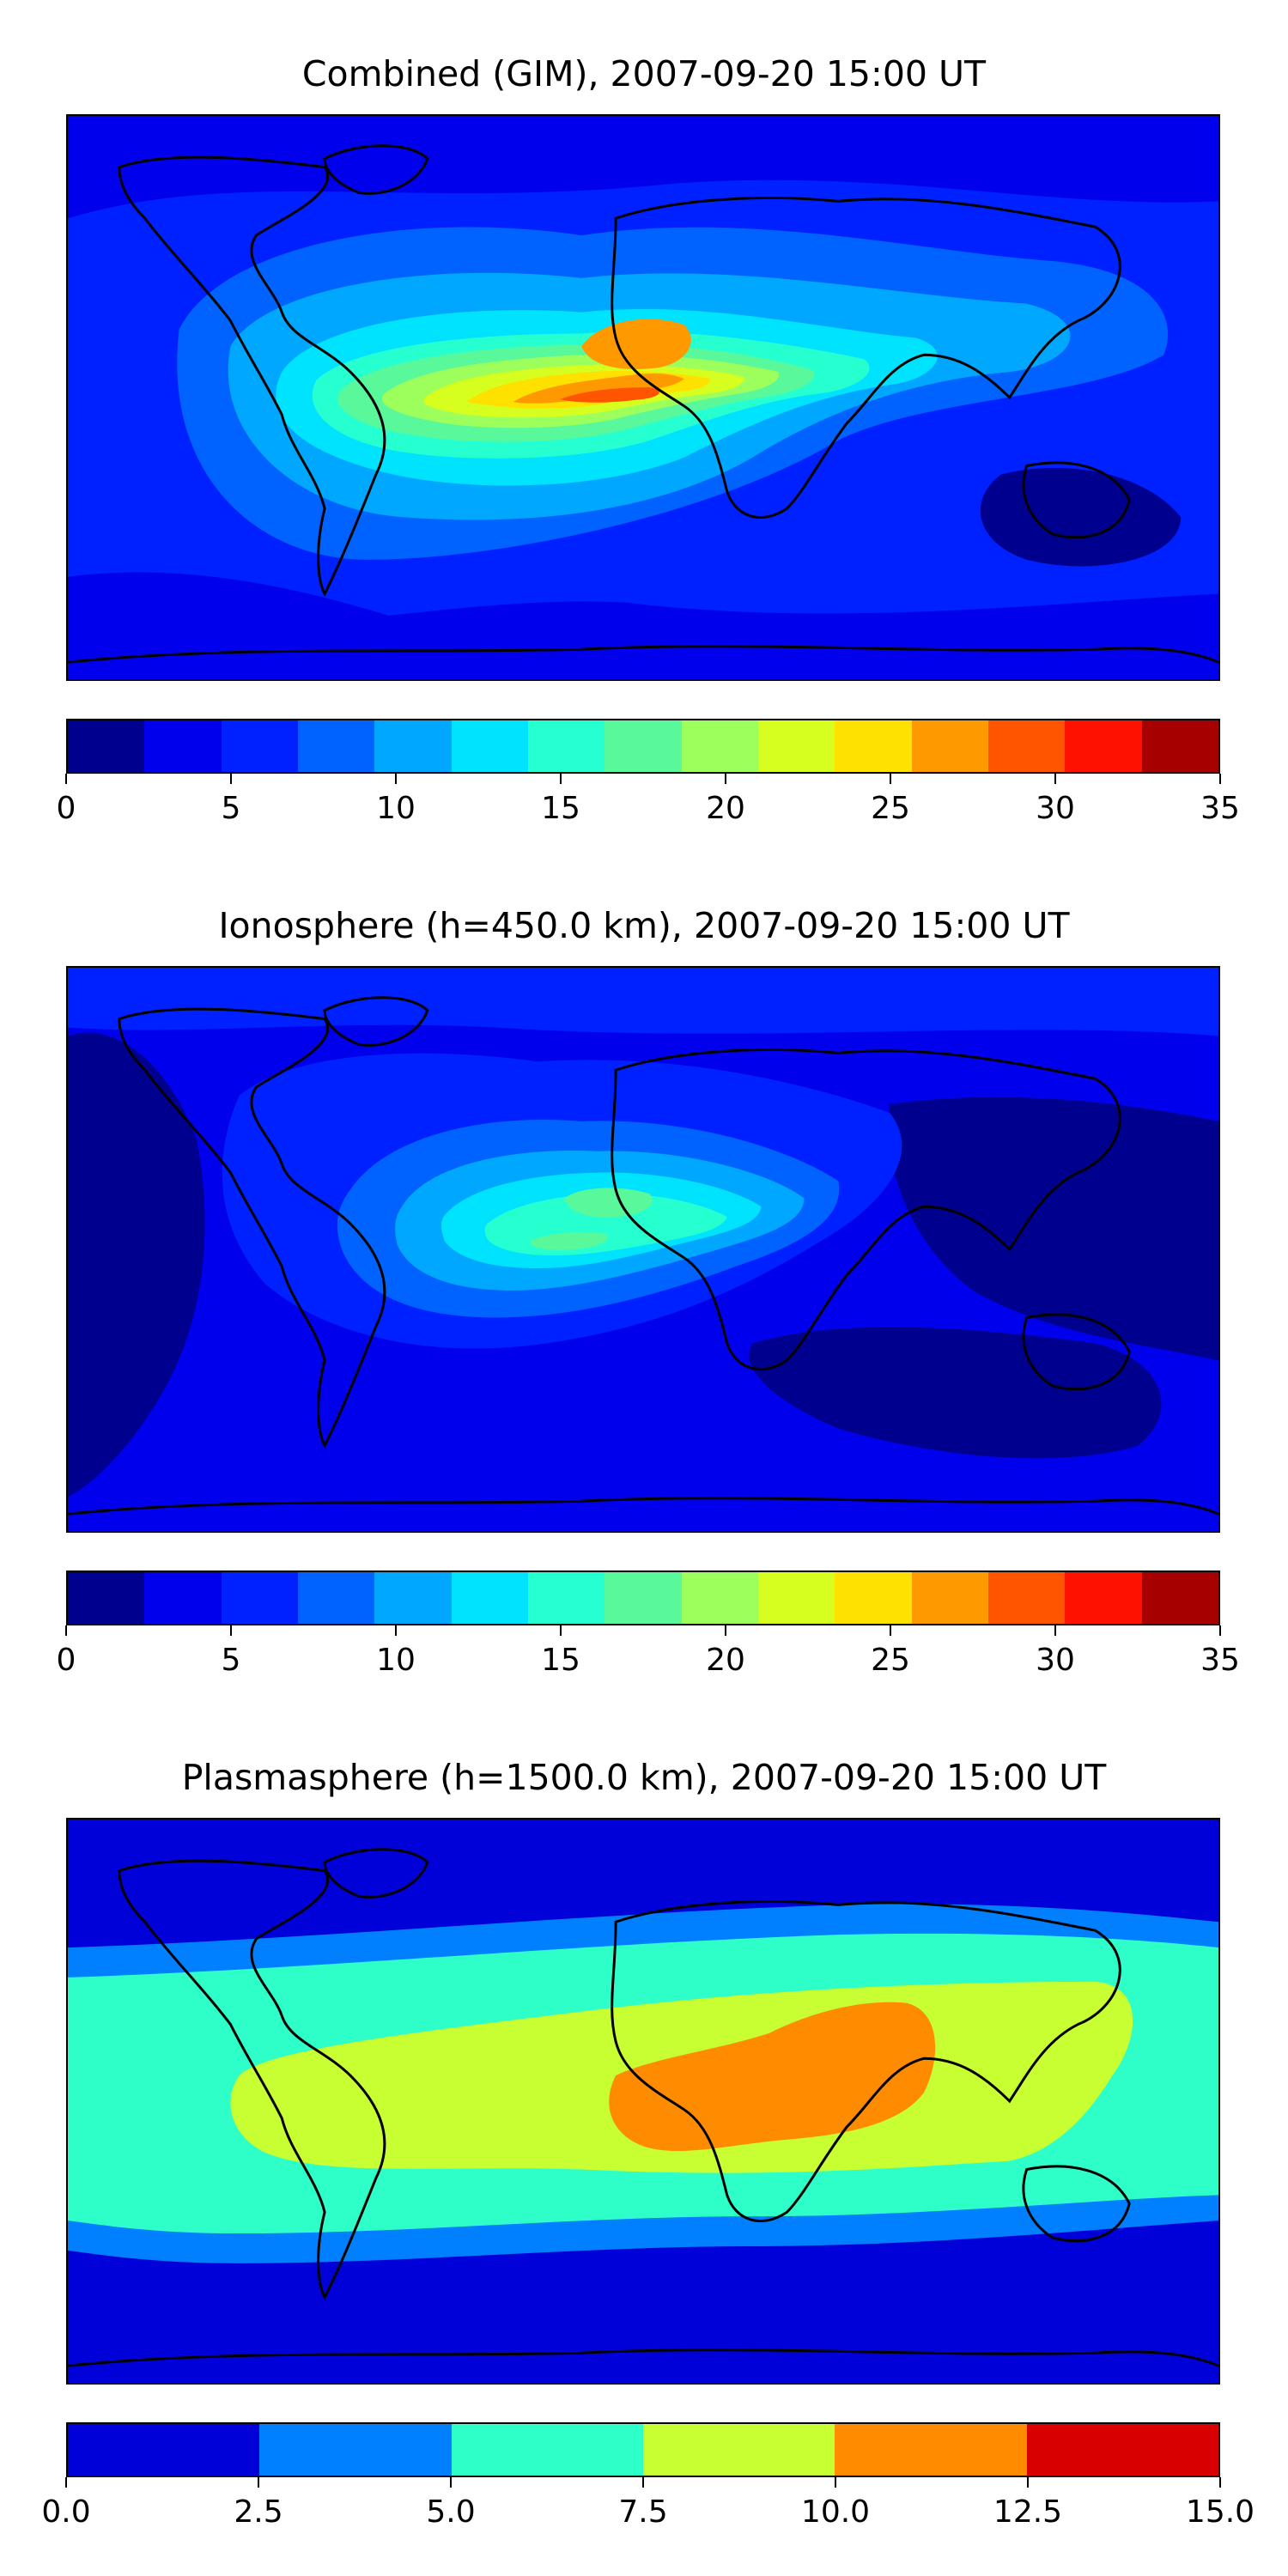  Describe the element at coordinates (451, 2512) in the screenshot. I see `colorbar-tick-label: 5.0` at that location.